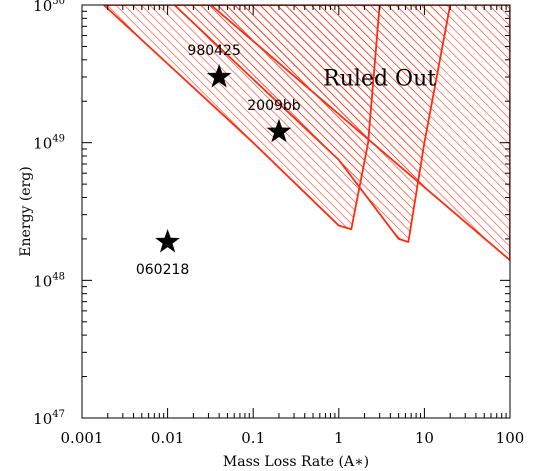 This screenshot has width=541, height=471. Describe the element at coordinates (49, 280) in the screenshot. I see `y-tick-label: 1048` at that location.